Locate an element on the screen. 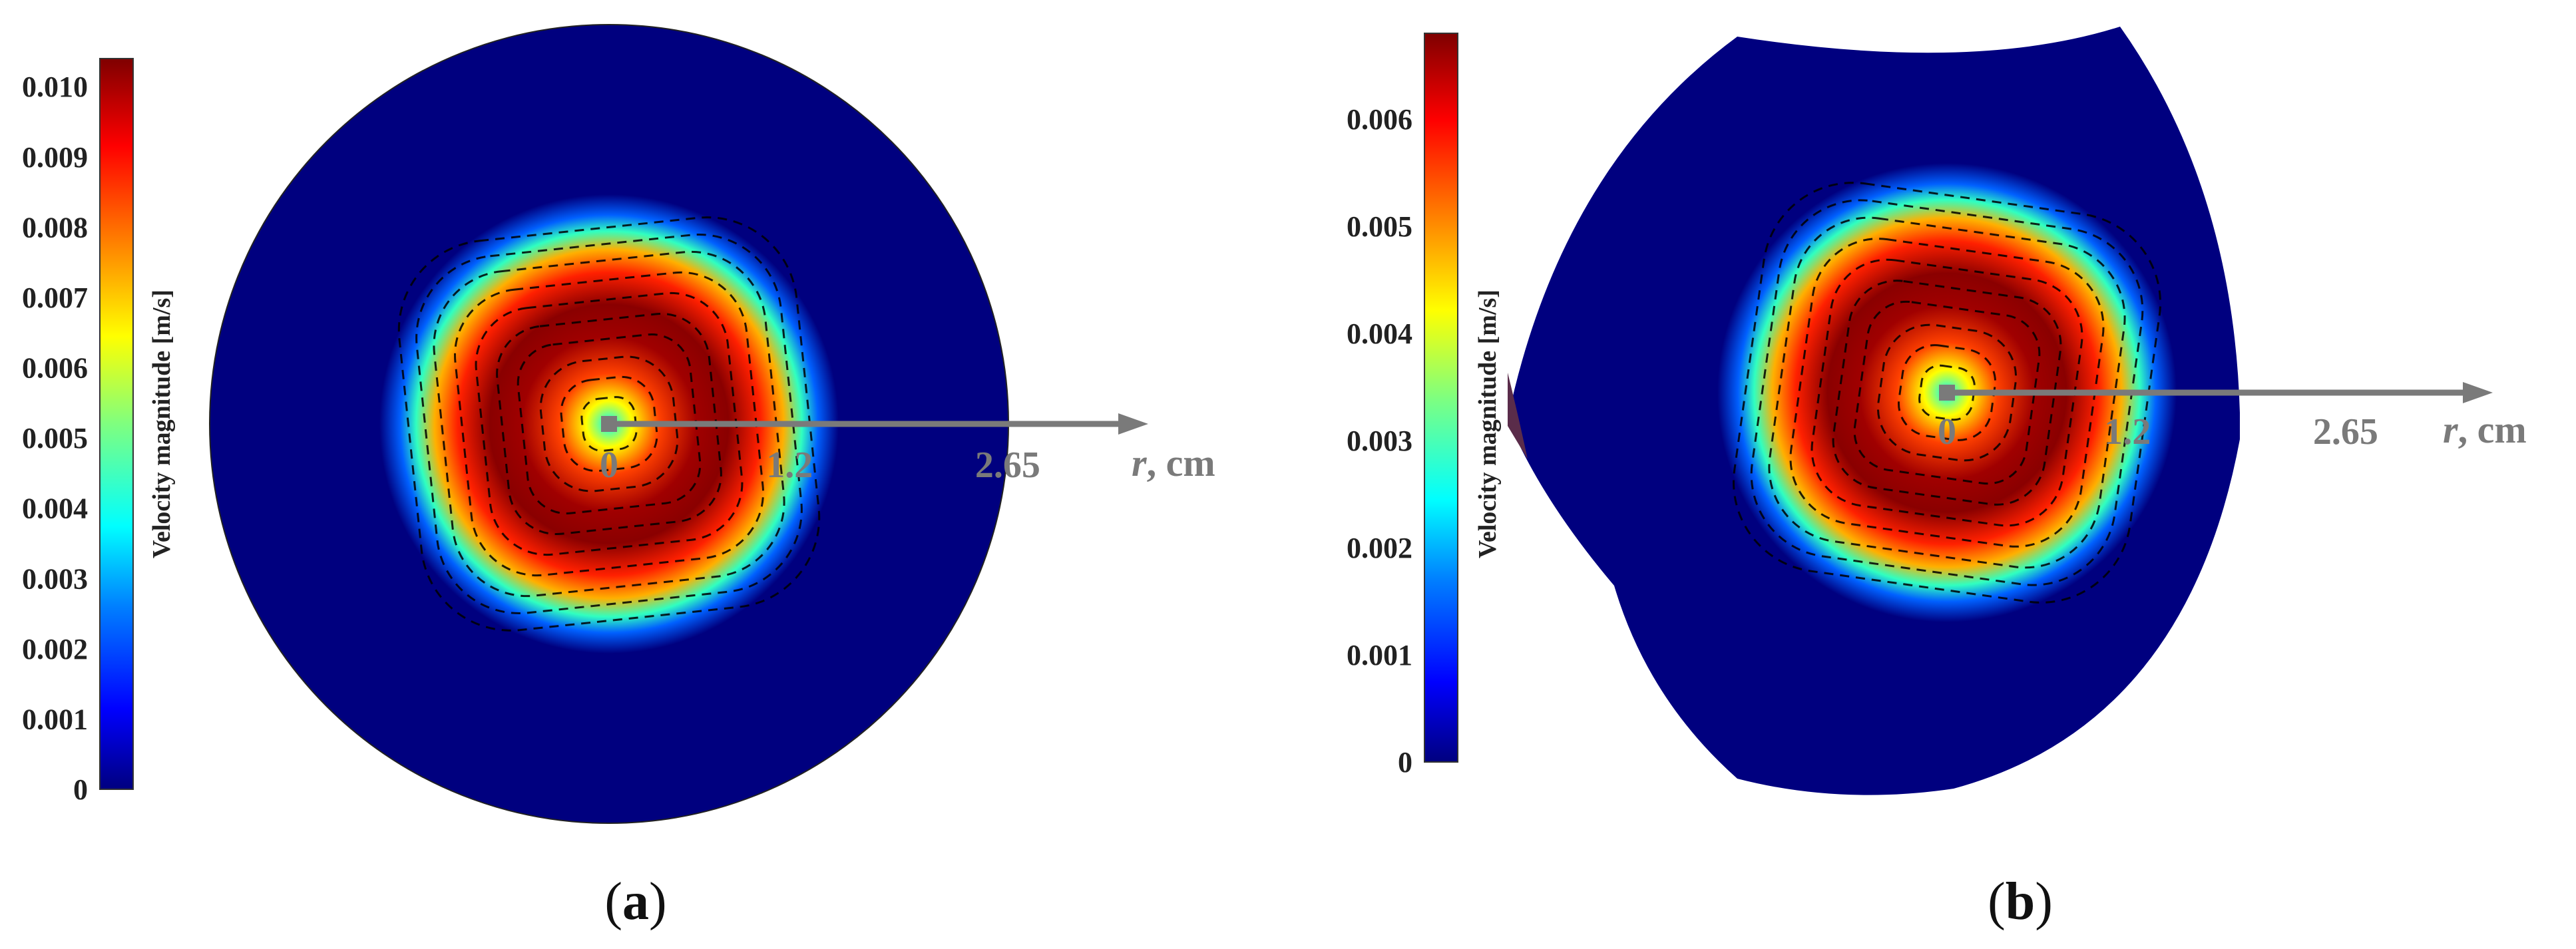 The image size is (2576, 949). colorbar-tick-label: 0.007 is located at coordinates (55, 298).